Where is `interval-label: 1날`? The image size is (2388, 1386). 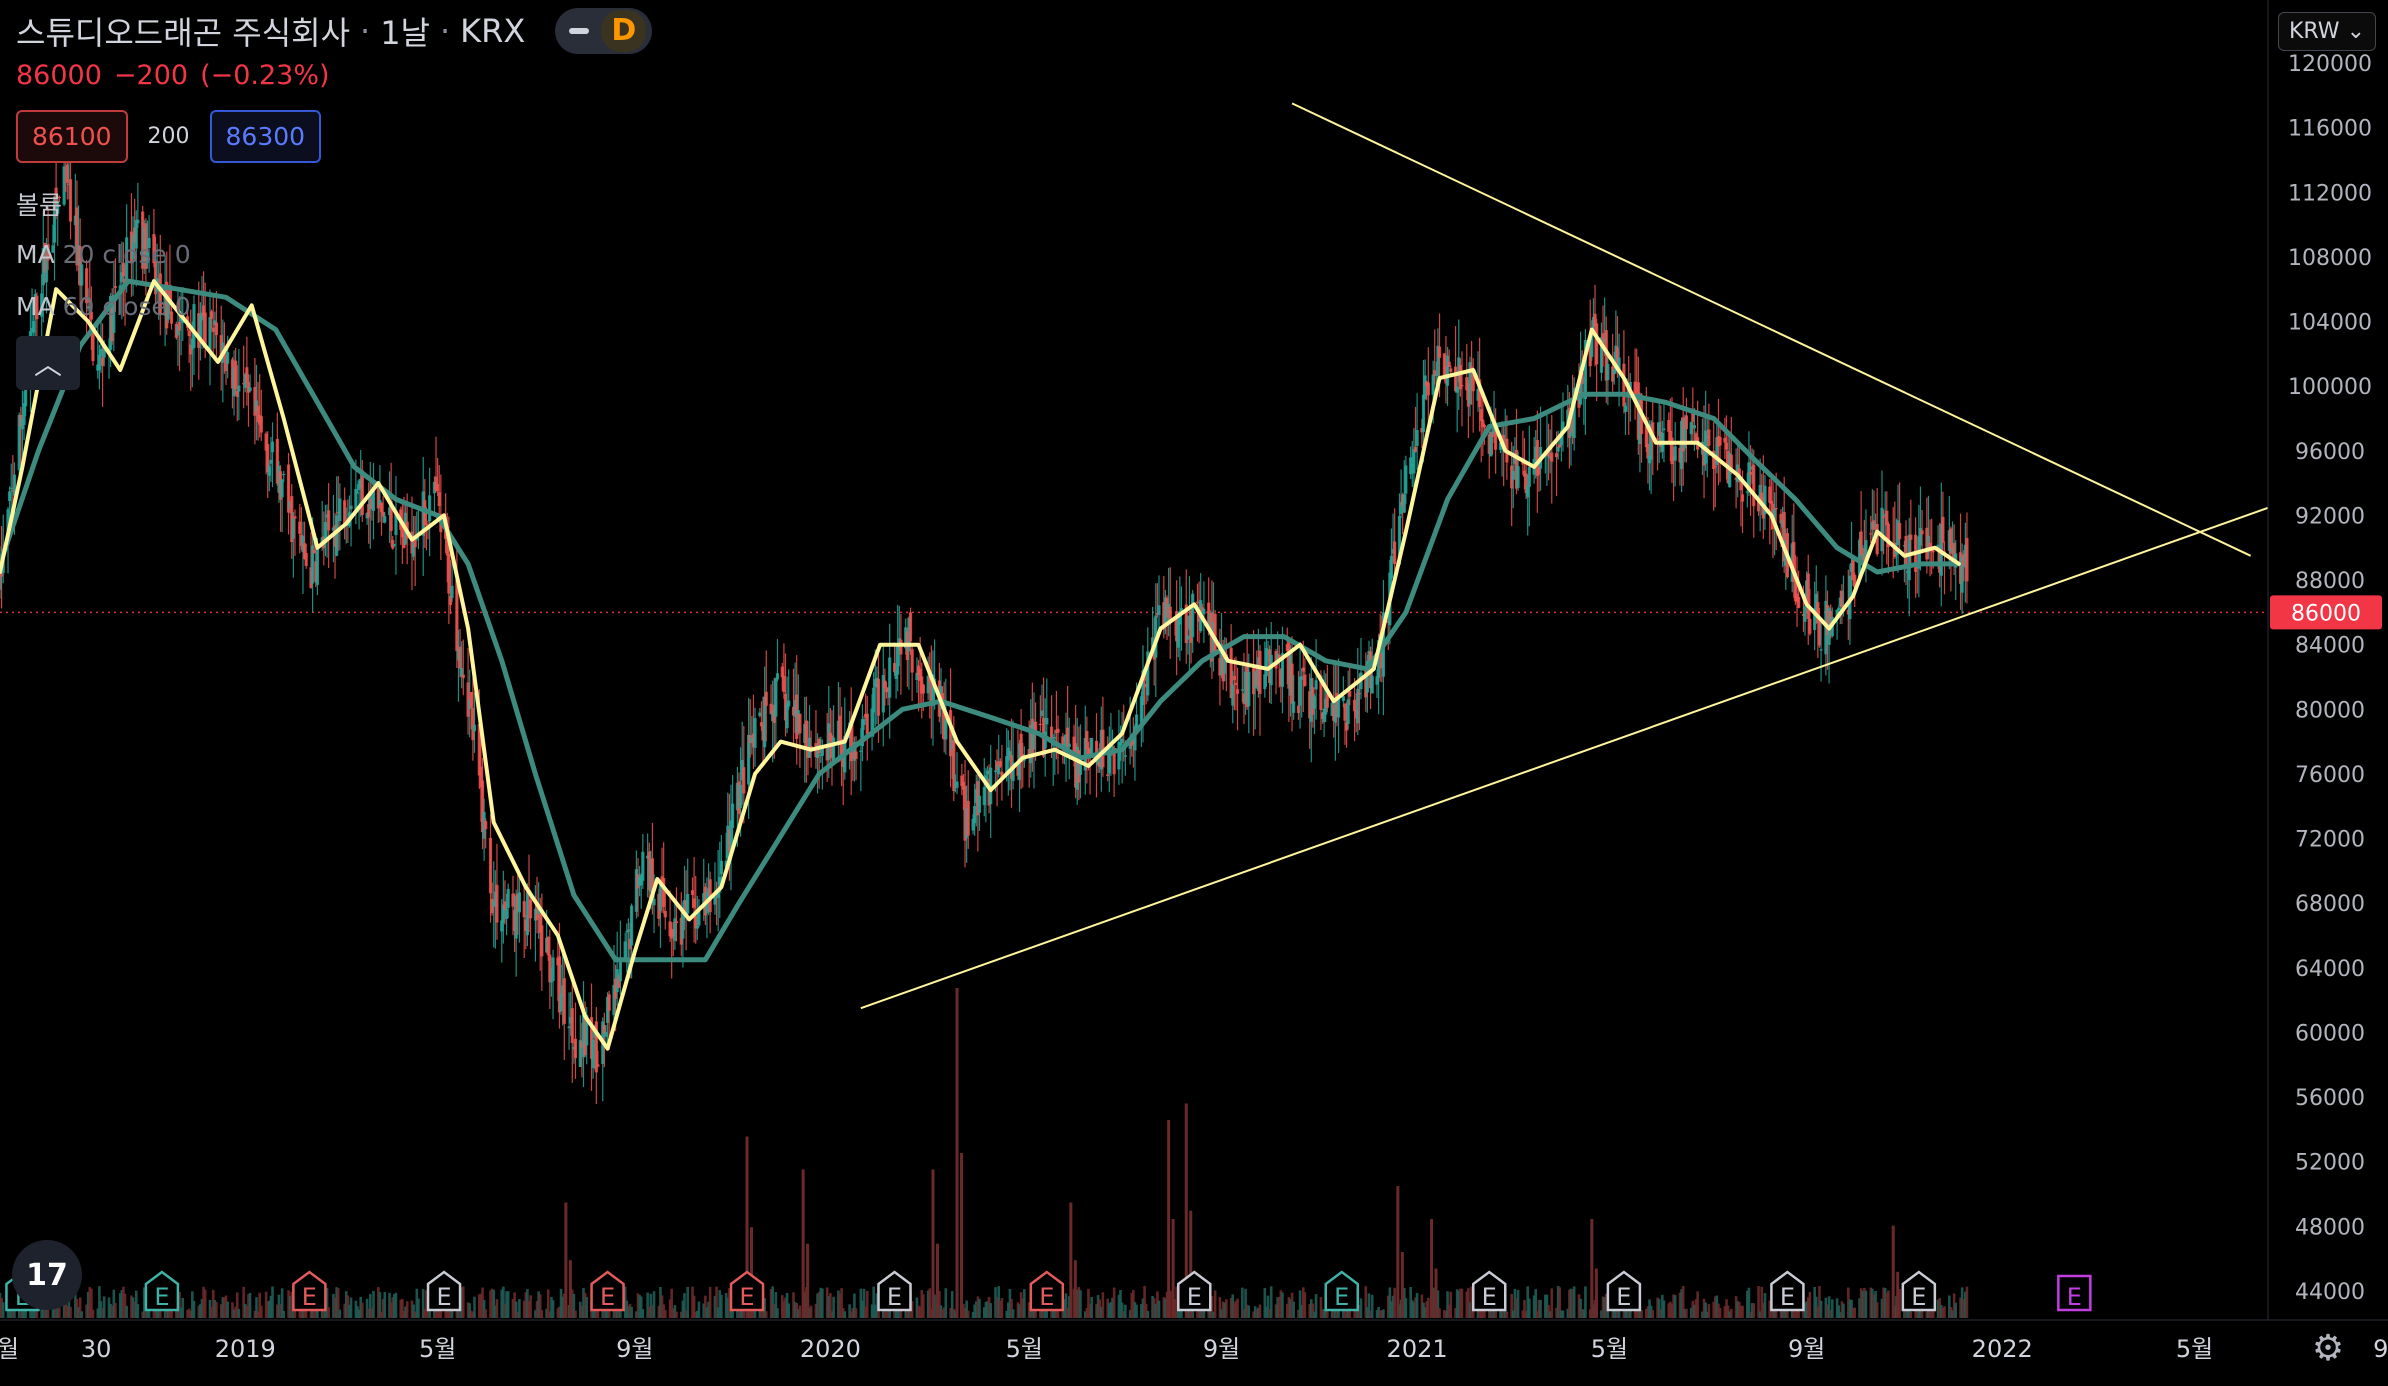
interval-label: 1날 is located at coordinates (405, 33).